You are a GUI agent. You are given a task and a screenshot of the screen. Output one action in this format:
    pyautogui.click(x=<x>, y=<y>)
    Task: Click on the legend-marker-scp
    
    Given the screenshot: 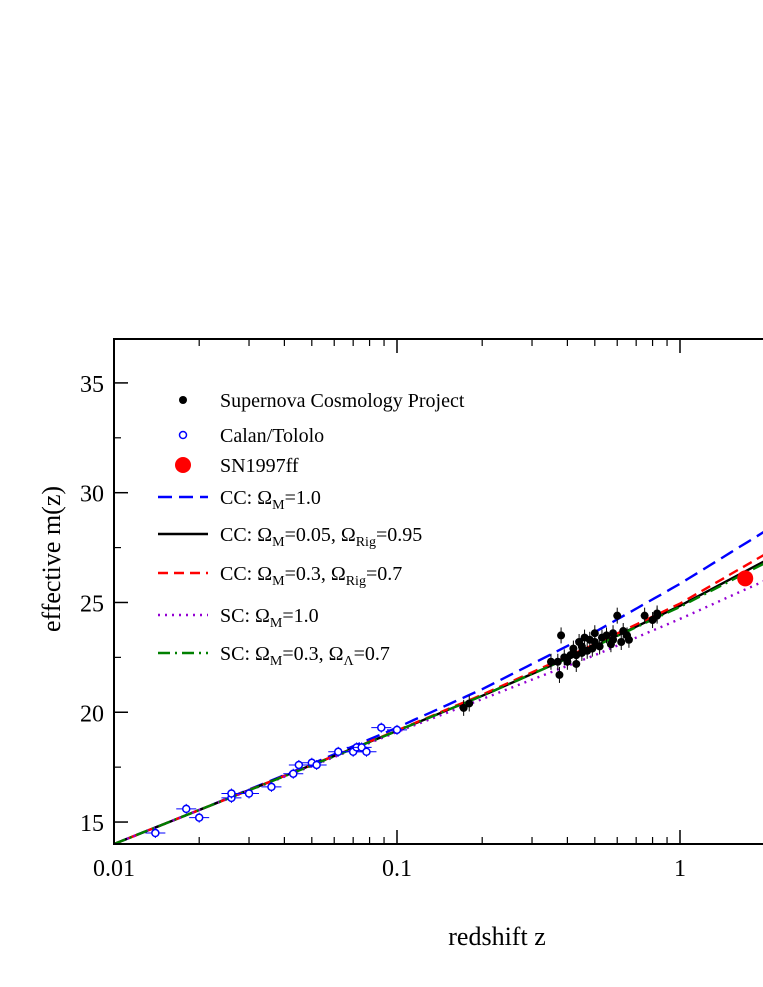 What is the action you would take?
    pyautogui.click(x=183, y=400)
    